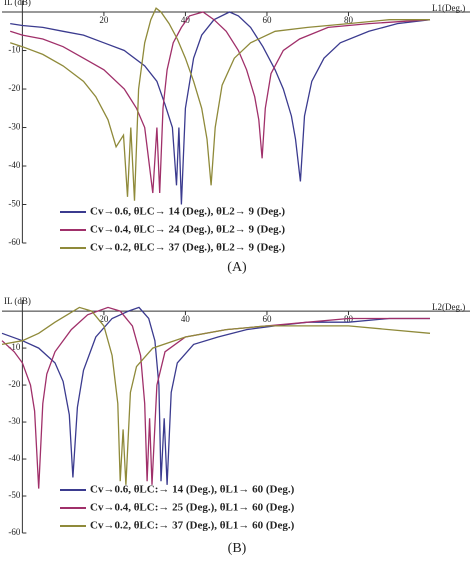 This screenshot has height=566, width=474. I want to click on legend-label: Cv→0.4, θLC→ 24 (Deg.), θL2→ 9 (Deg.), so click(187, 230).